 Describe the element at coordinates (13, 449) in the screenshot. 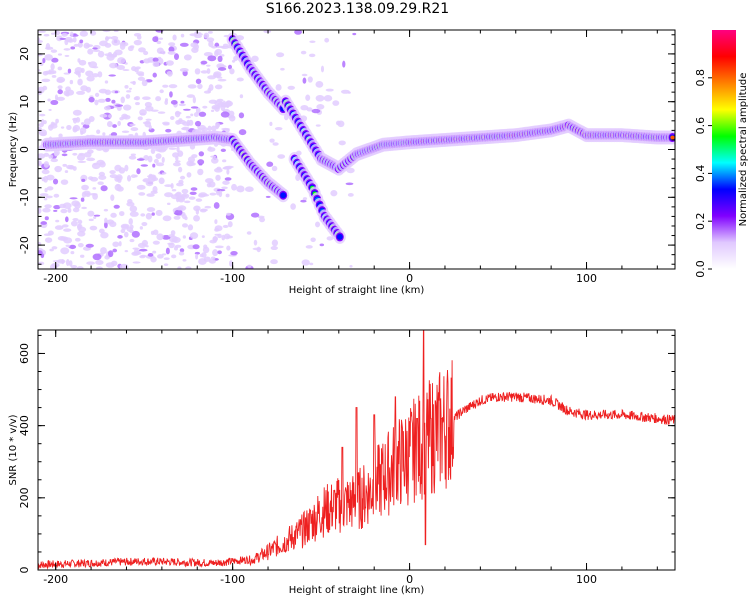

I see `bottom-y-axis-label: SNR (10 * v/v)` at that location.